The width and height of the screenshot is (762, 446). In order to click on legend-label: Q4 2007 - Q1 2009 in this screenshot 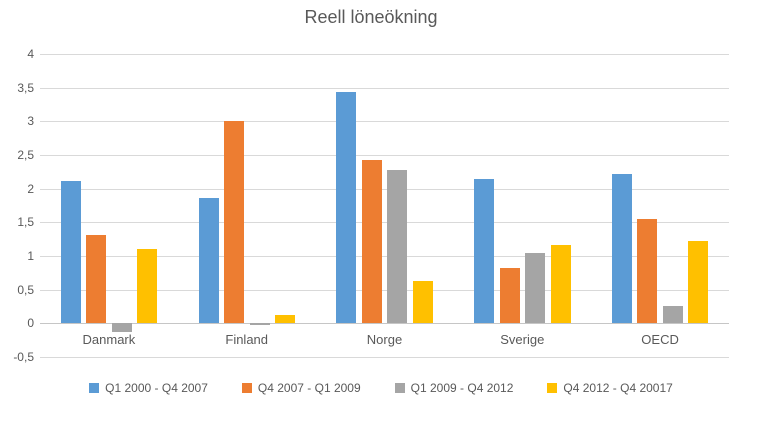, I will do `click(309, 388)`.